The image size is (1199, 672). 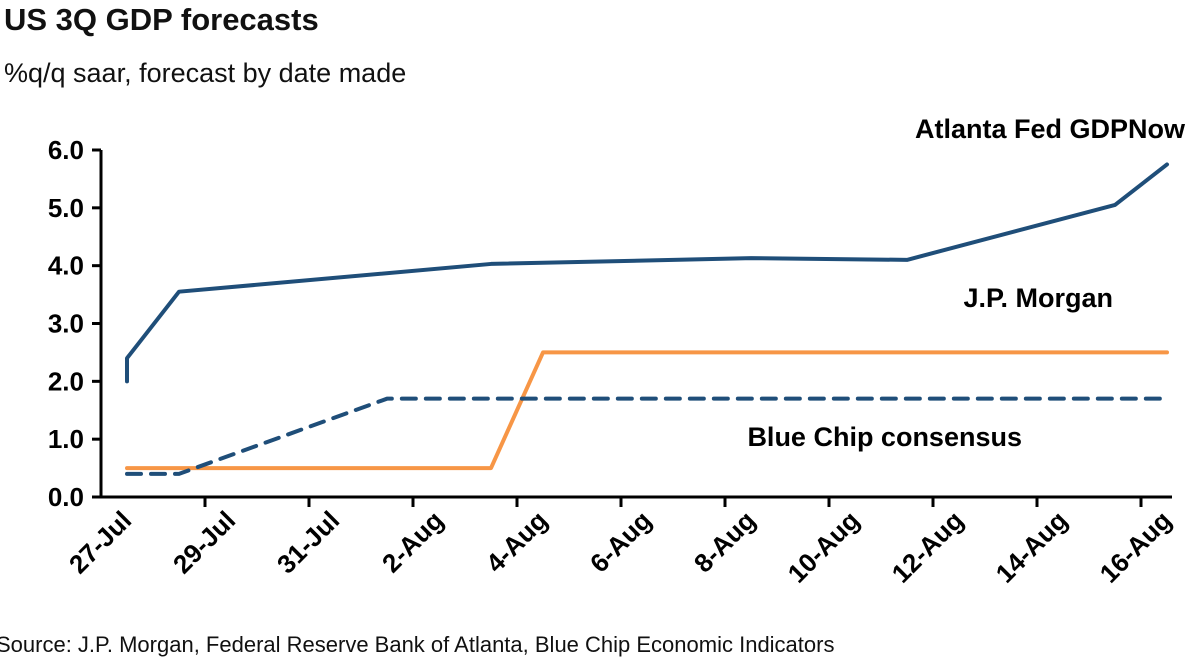 What do you see at coordinates (647, 436) in the screenshot?
I see `series-line-blue-chip-consensus` at bounding box center [647, 436].